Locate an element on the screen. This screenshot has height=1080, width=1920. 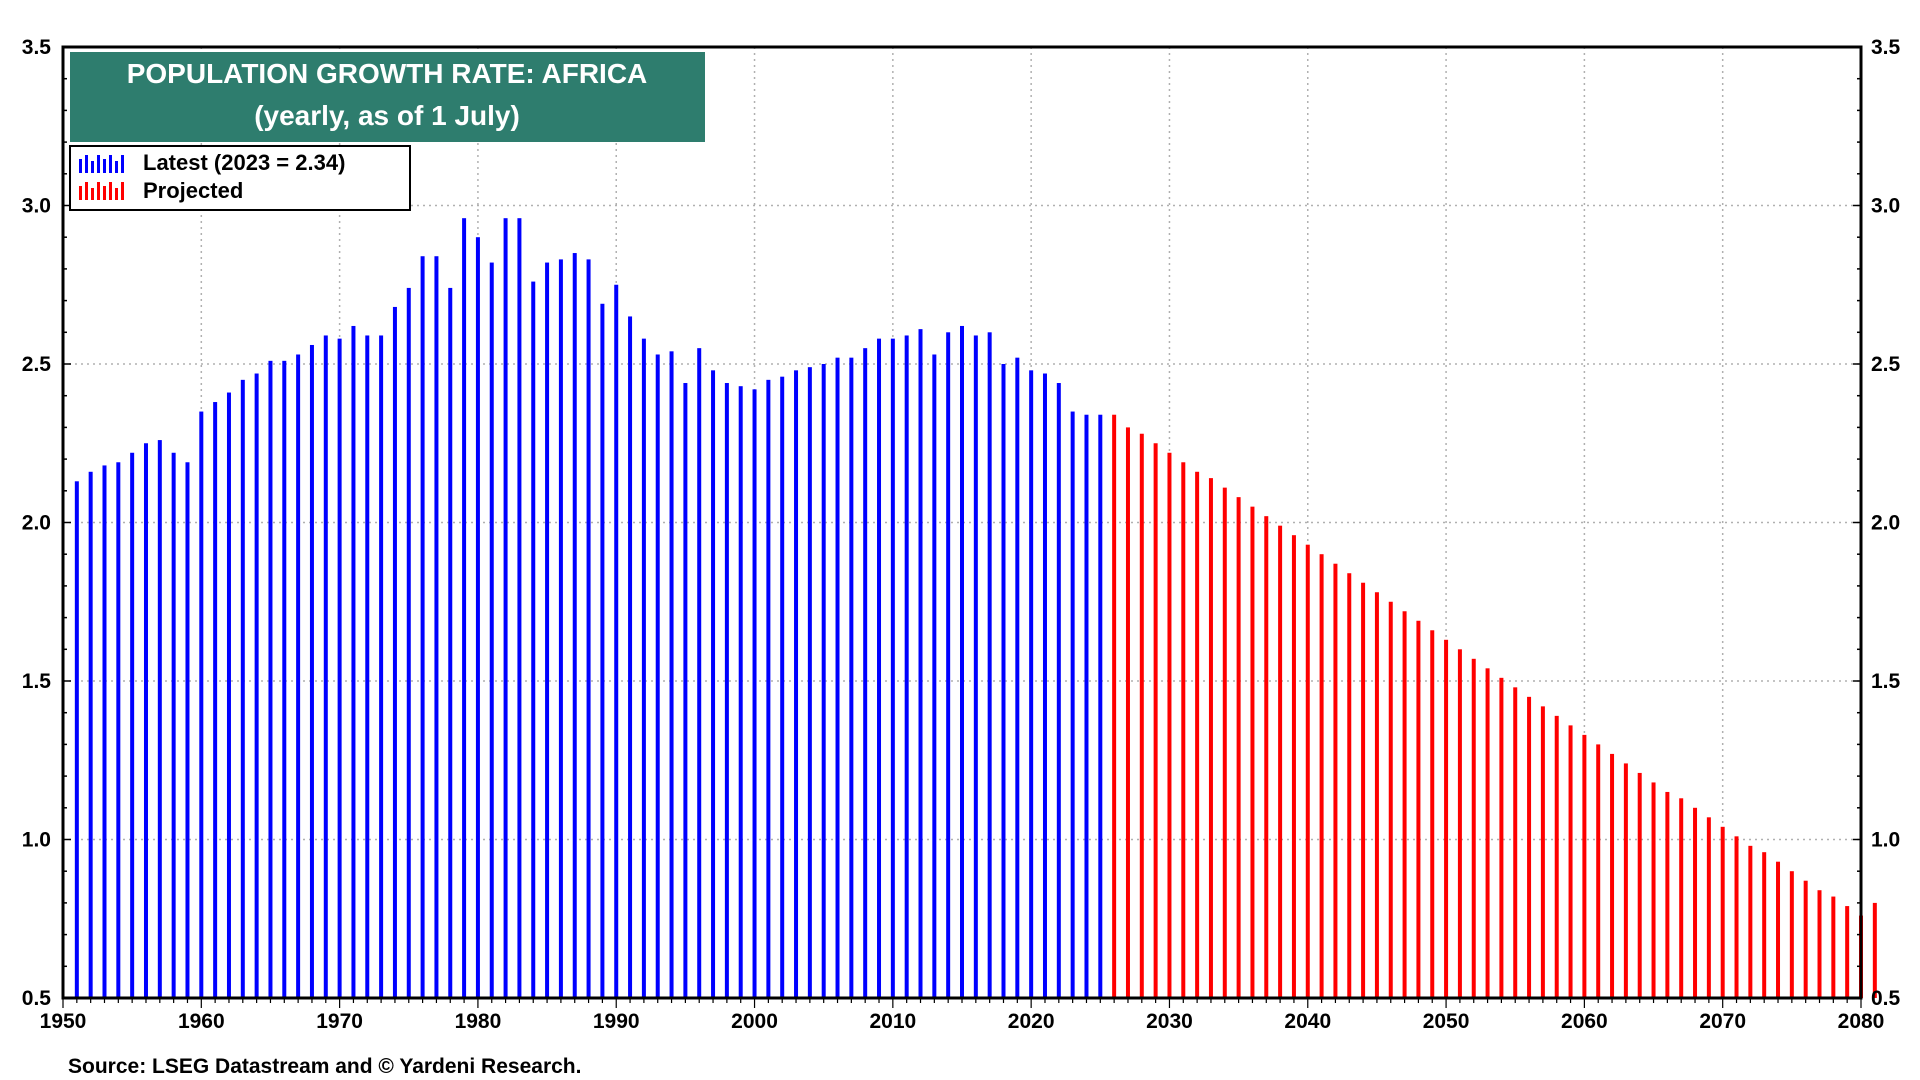
x-tick-label: 1970 is located at coordinates (339, 1021).